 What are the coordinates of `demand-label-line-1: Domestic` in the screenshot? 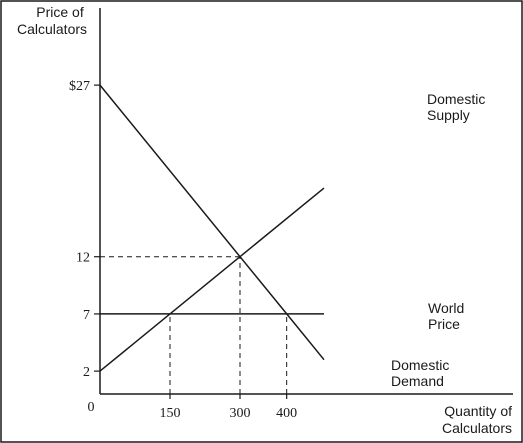 It's located at (420, 365).